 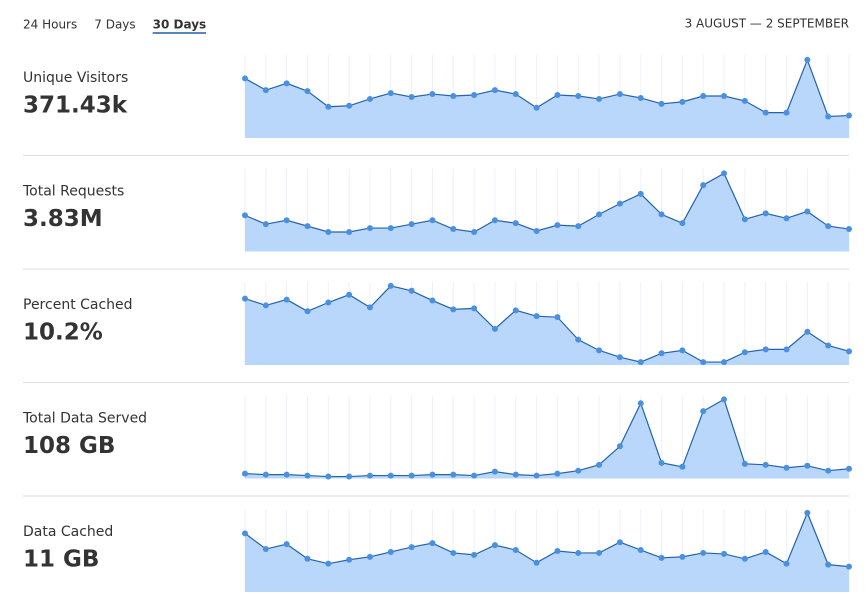 I want to click on metric-label: Data Cached, so click(x=68, y=532).